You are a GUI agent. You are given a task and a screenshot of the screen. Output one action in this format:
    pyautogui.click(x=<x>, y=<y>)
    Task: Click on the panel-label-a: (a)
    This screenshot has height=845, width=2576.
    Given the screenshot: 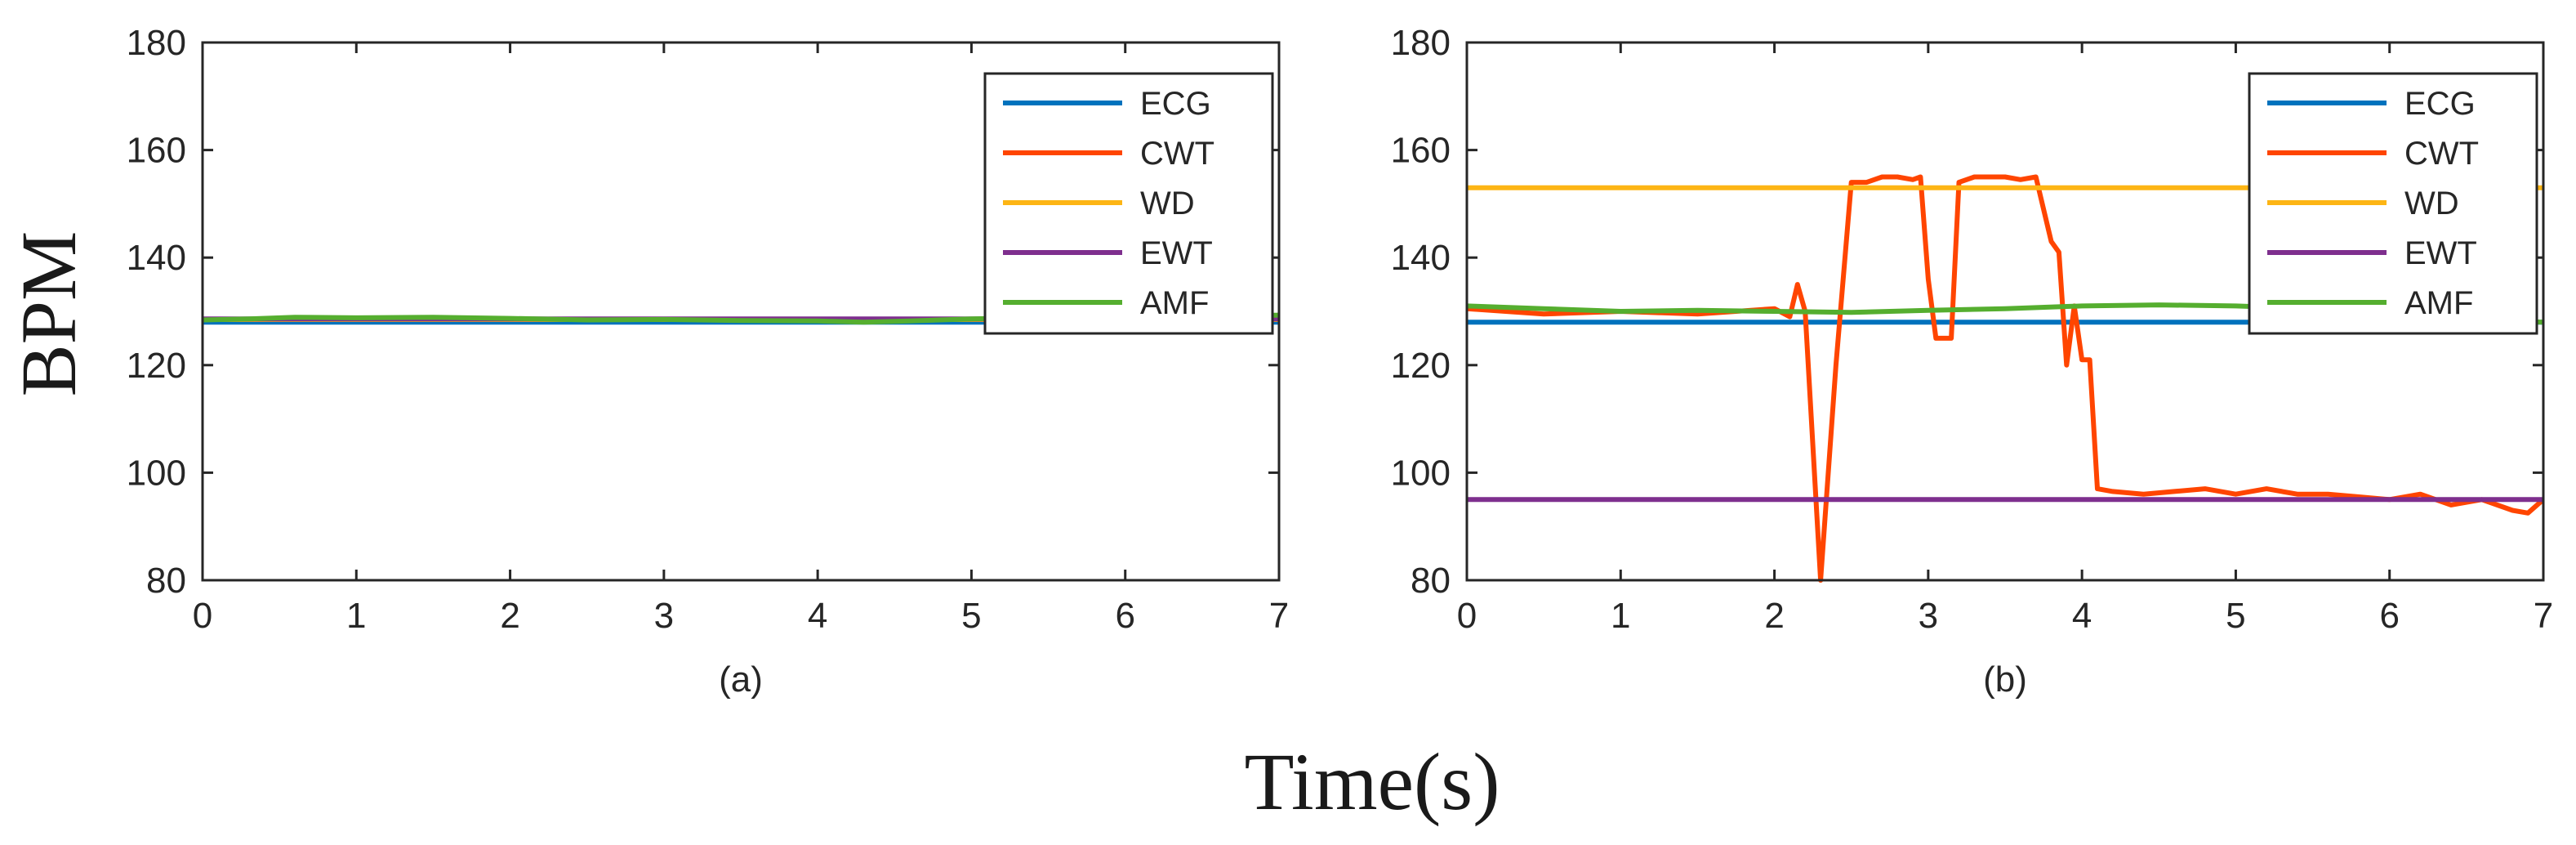 What is the action you would take?
    pyautogui.click(x=741, y=679)
    